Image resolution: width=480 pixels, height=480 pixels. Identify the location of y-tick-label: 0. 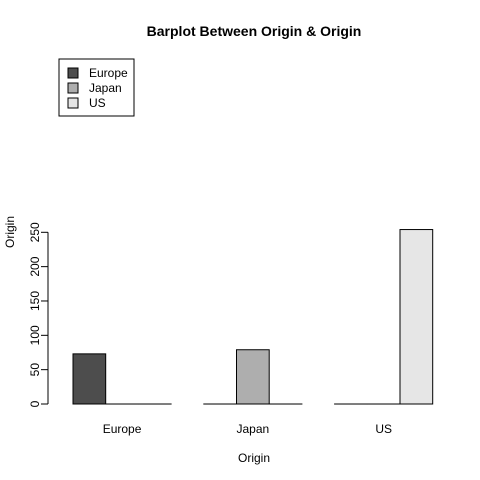
(35, 403).